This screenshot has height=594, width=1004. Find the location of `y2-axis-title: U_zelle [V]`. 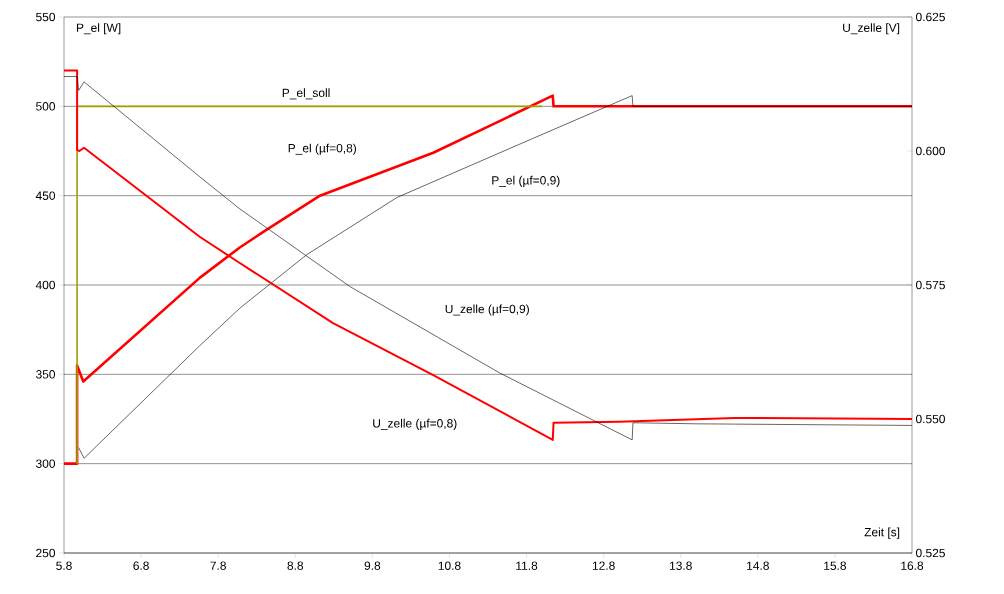

y2-axis-title: U_zelle [V] is located at coordinates (871, 29).